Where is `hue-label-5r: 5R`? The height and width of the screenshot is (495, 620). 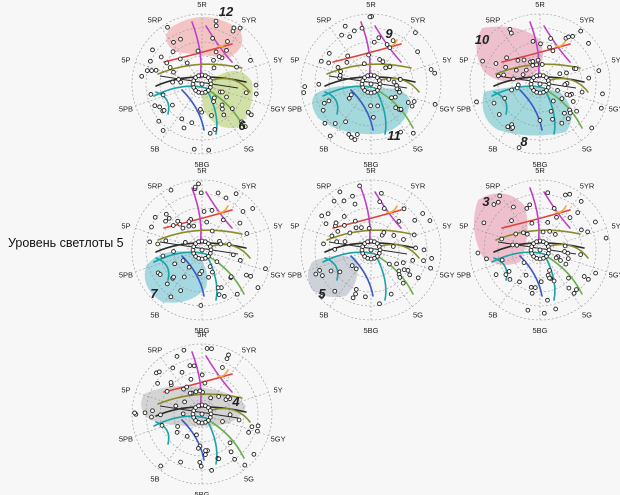
hue-label-5r: 5R is located at coordinates (202, 170).